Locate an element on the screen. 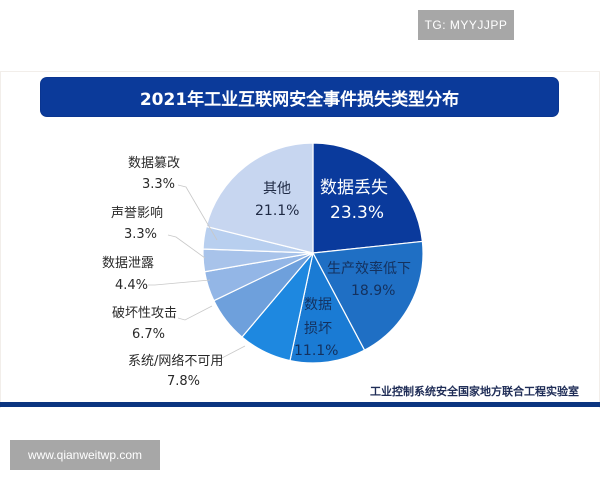 The height and width of the screenshot is (480, 600). label-leak-pct: 4.4% is located at coordinates (132, 285).